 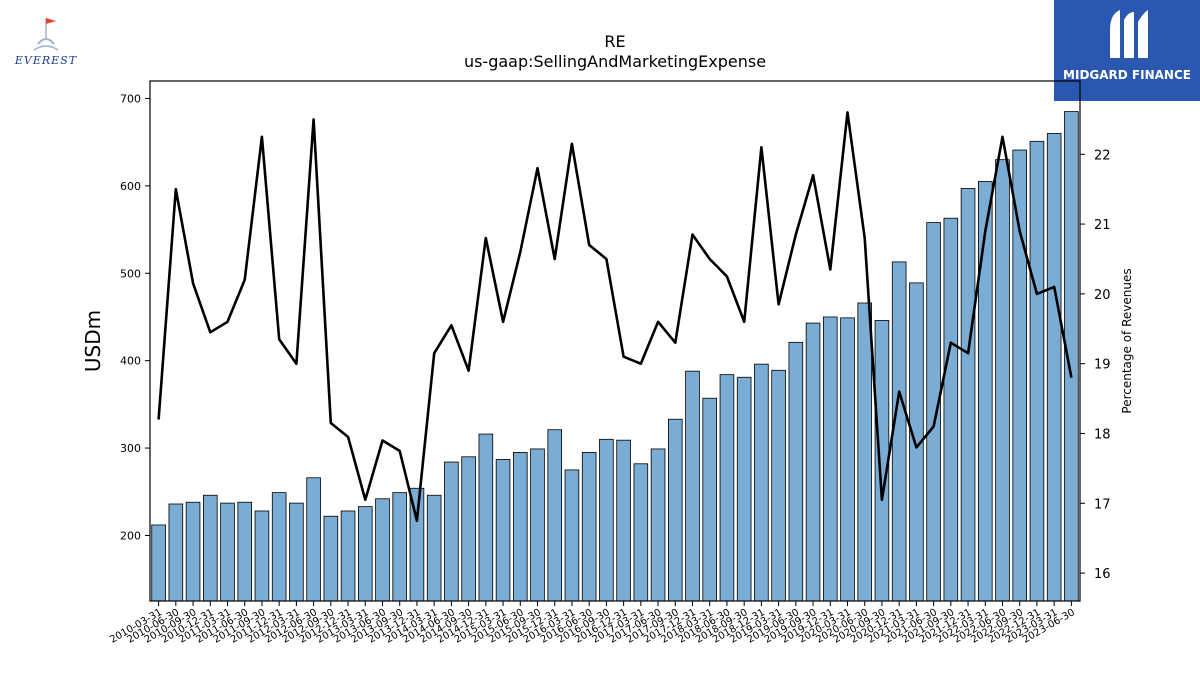 I want to click on midgard-finance-logo: MIDGARD FINANCE, so click(x=1127, y=50).